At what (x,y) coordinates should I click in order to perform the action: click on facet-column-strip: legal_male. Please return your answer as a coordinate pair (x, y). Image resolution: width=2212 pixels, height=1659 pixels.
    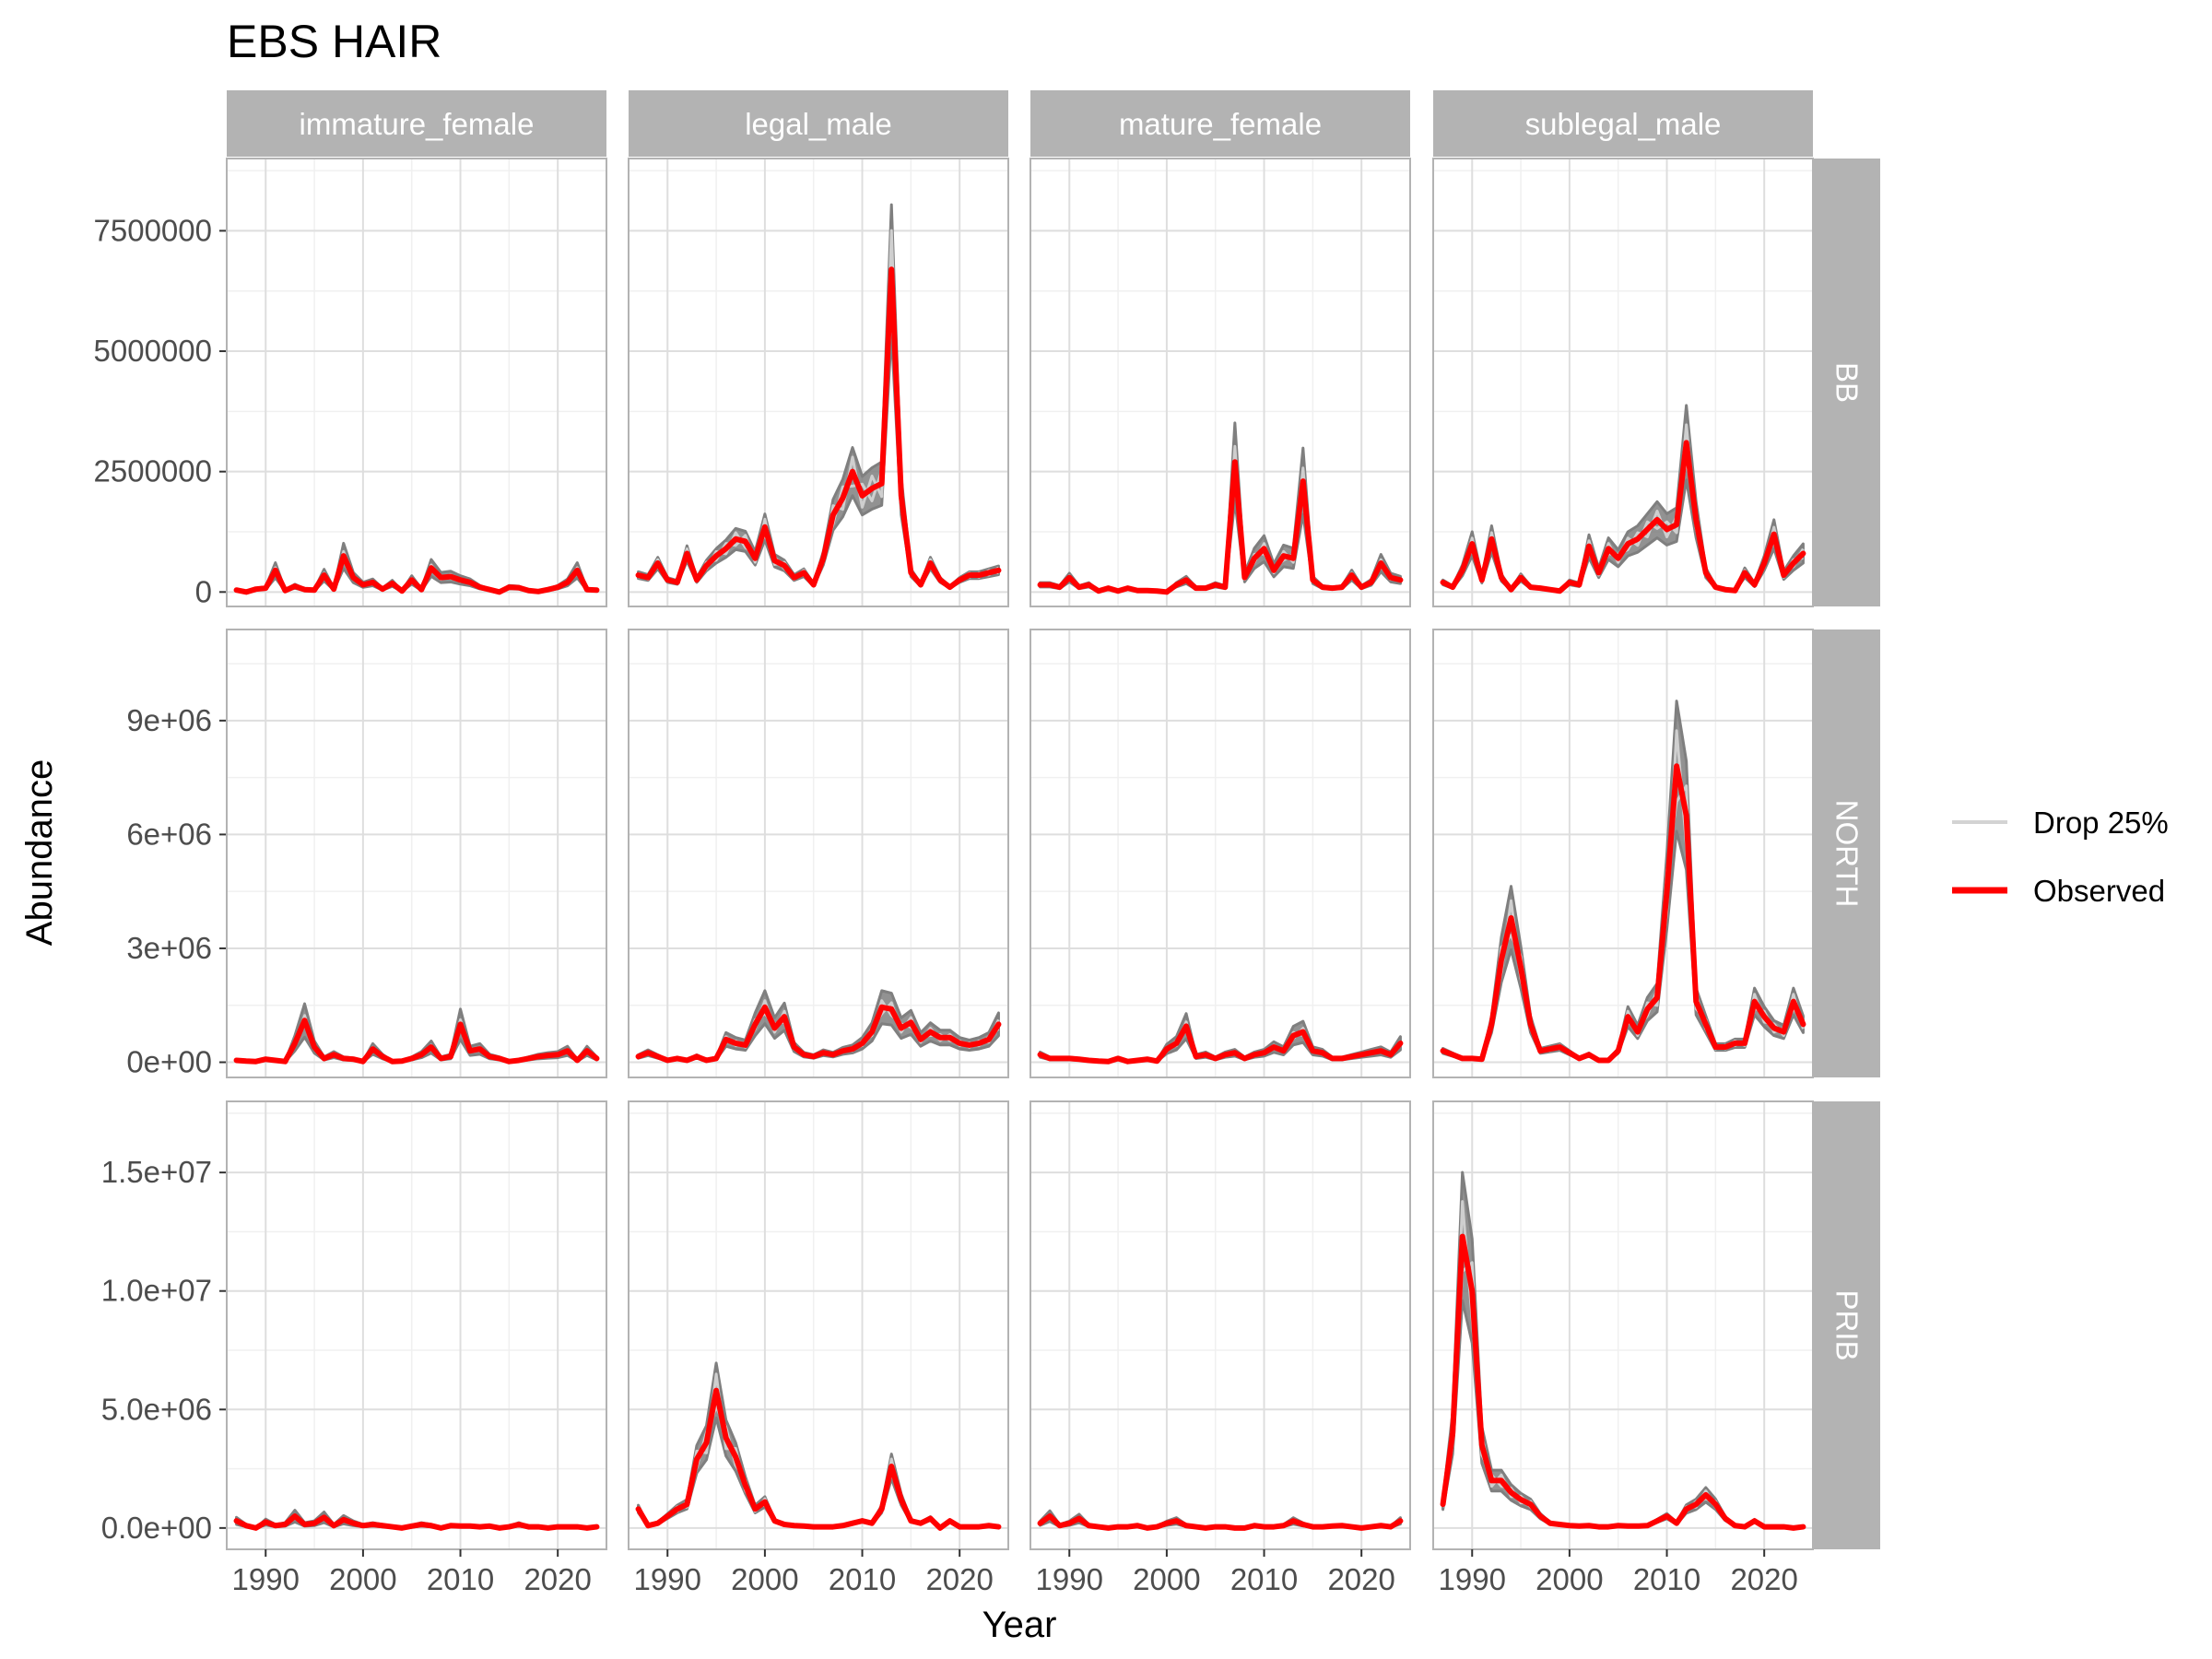
    Looking at the image, I should click on (818, 123).